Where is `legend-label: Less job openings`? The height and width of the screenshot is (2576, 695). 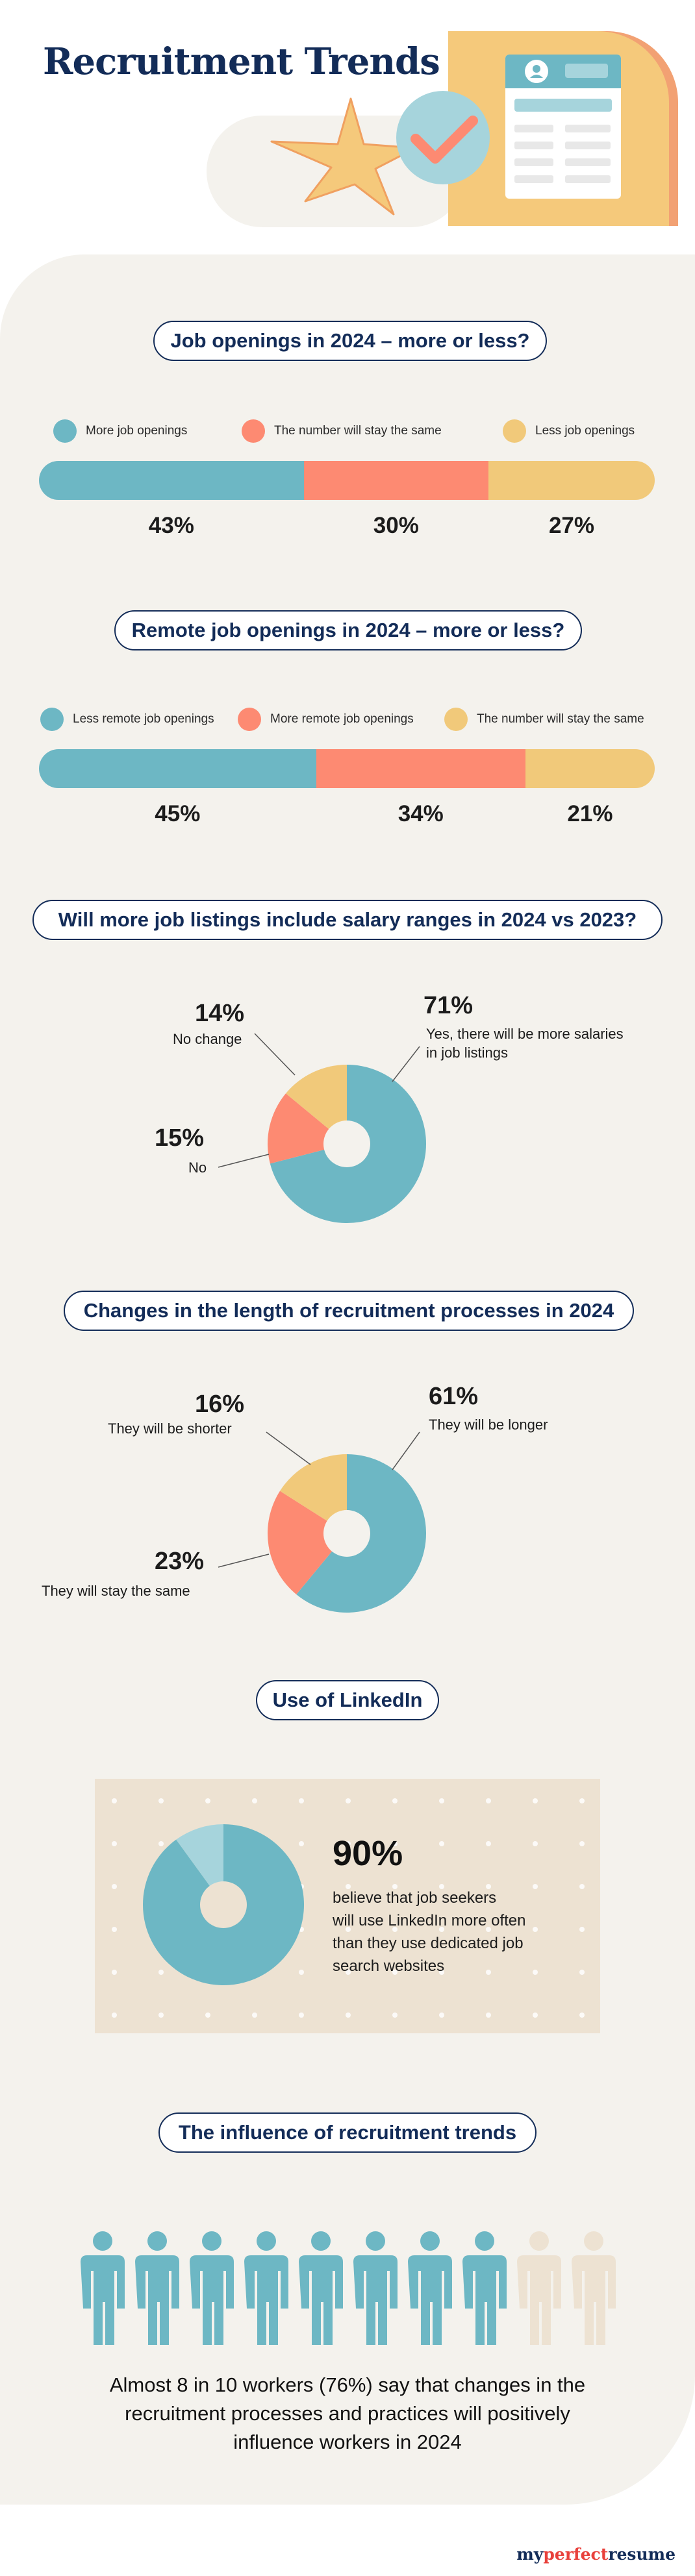 legend-label: Less job openings is located at coordinates (585, 431).